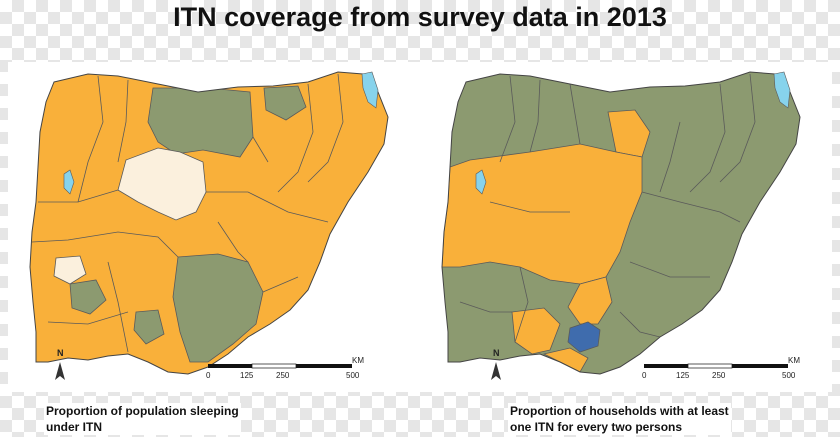 The image size is (840, 437). I want to click on north-label-left: N, so click(60, 353).